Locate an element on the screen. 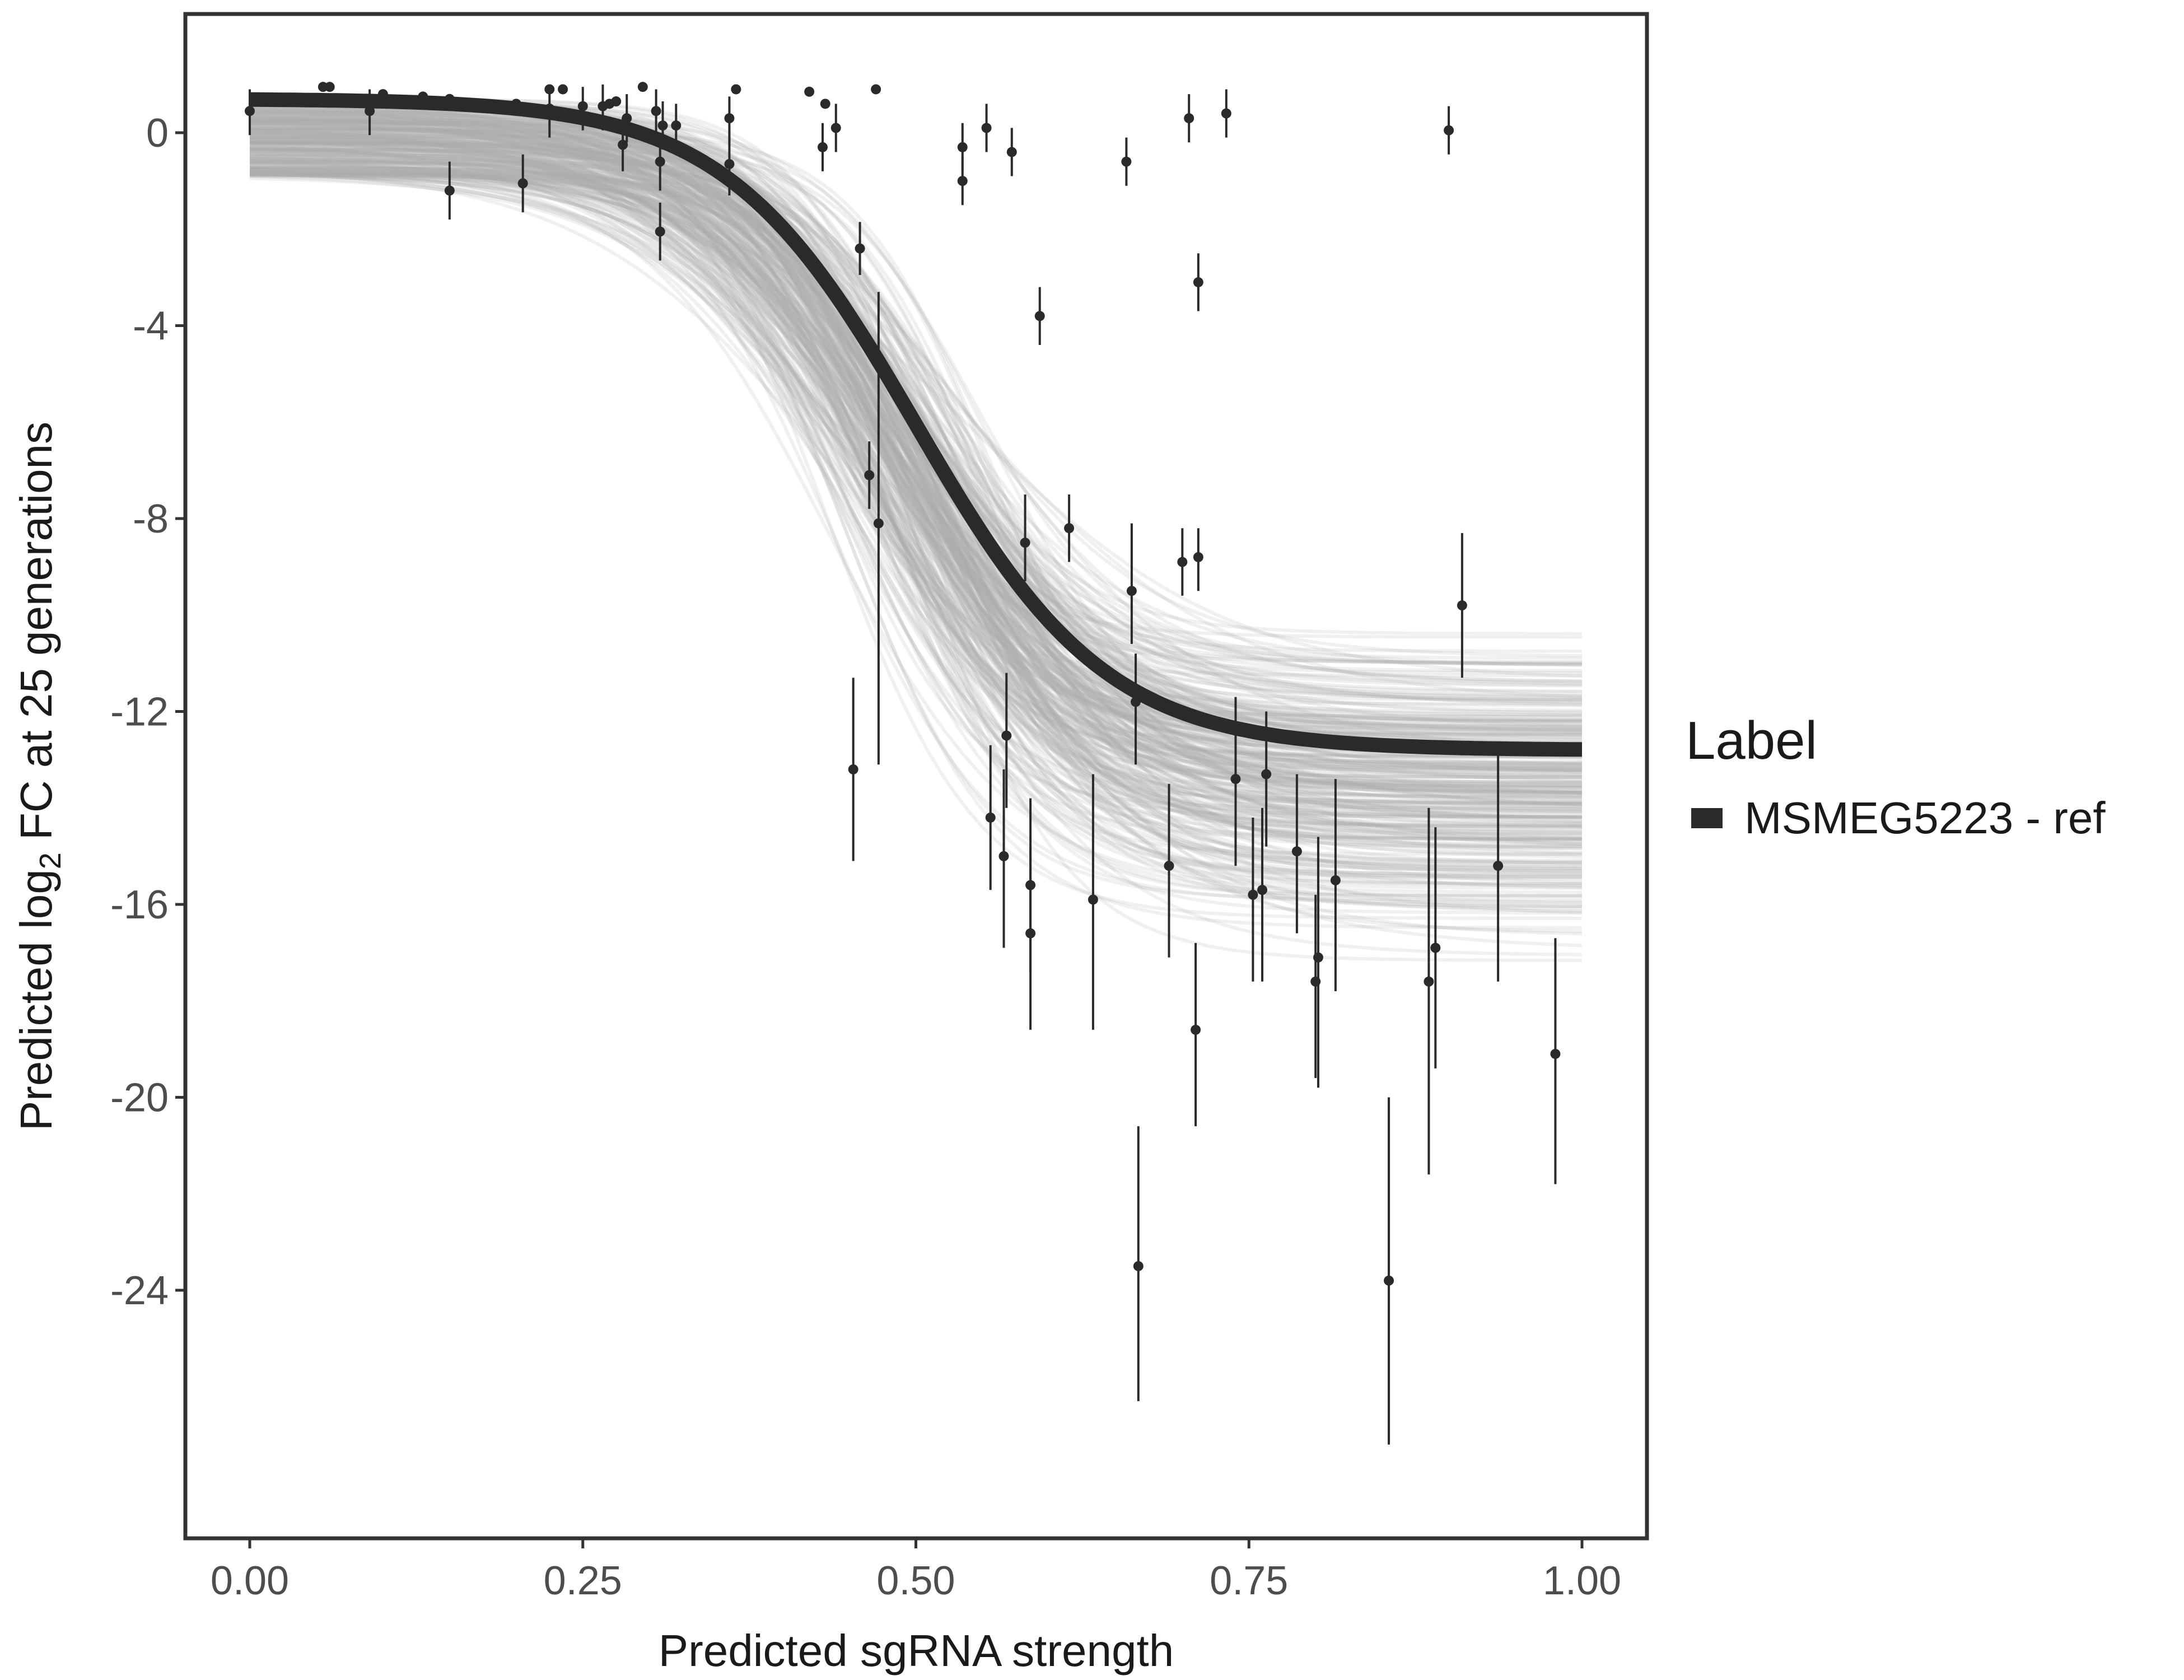 This screenshot has height=1680, width=2184. y-axis-title: Predicted log2 FC at 25 generations is located at coordinates (39, 777).